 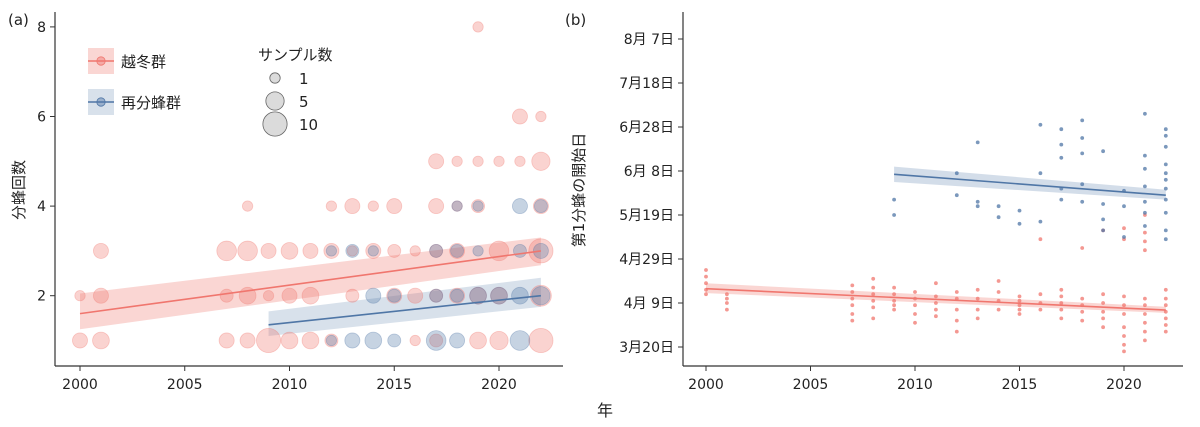 What do you see at coordinates (404, 307) in the screenshot?
I see `confidence-band-repeat` at bounding box center [404, 307].